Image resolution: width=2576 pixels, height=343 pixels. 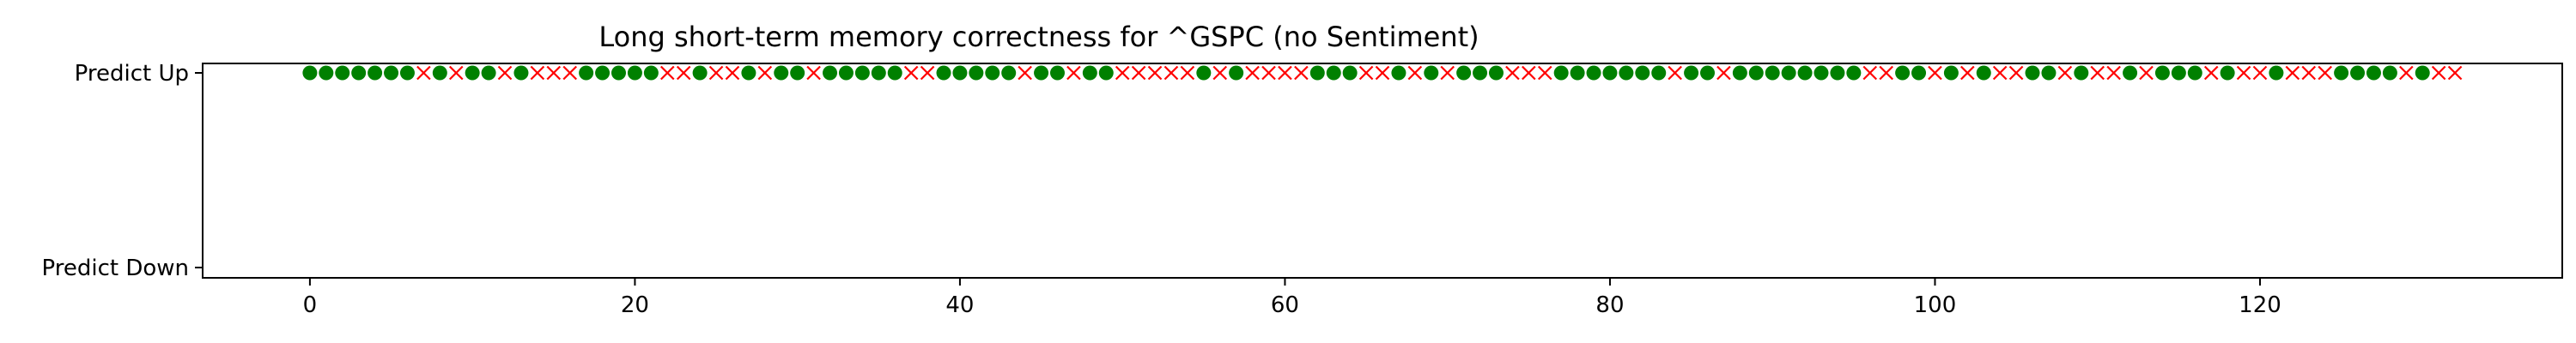 I want to click on x-tick-label-20: 20, so click(x=635, y=305).